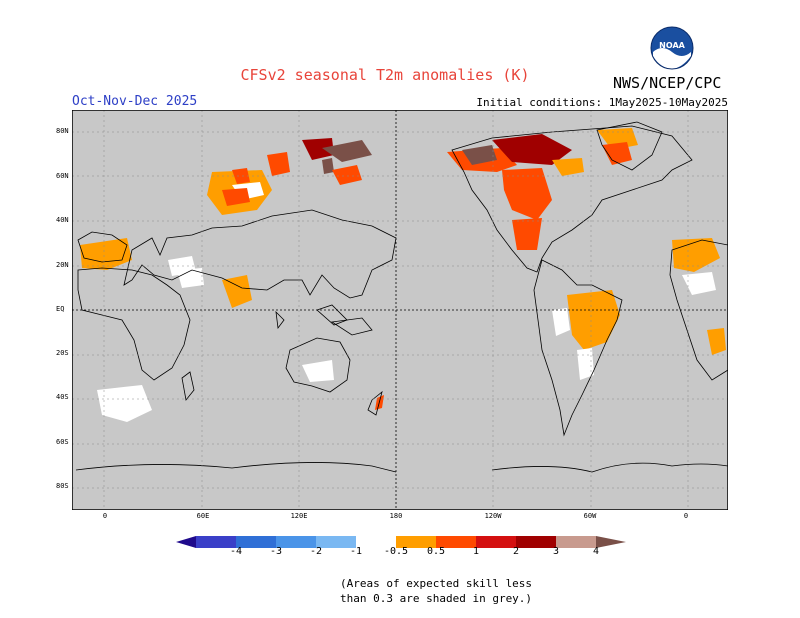  I want to click on lat-label: 80S, so click(62, 486).